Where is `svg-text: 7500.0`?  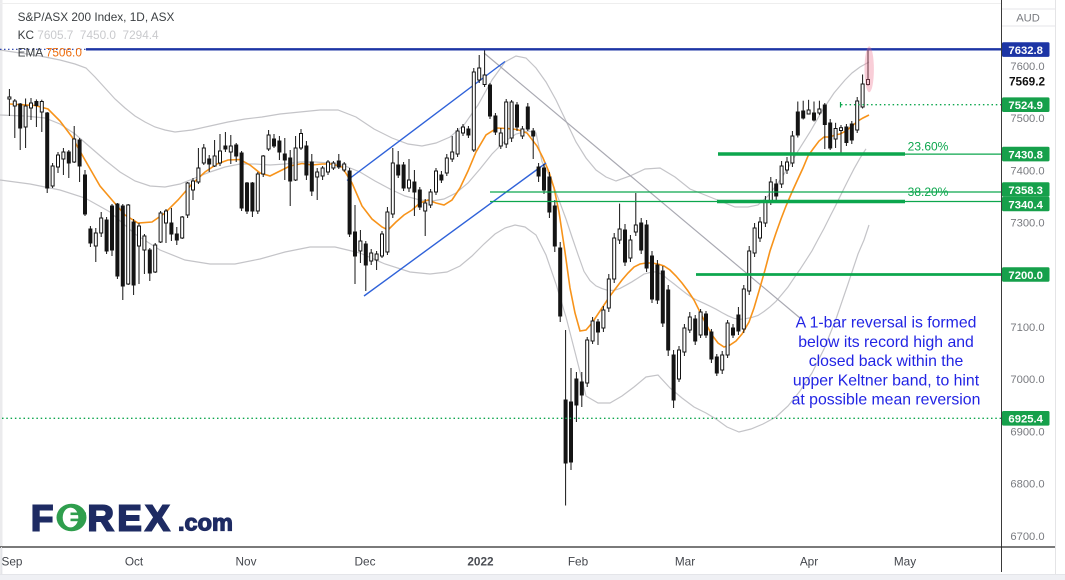
svg-text: 7500.0 is located at coordinates (1027, 119).